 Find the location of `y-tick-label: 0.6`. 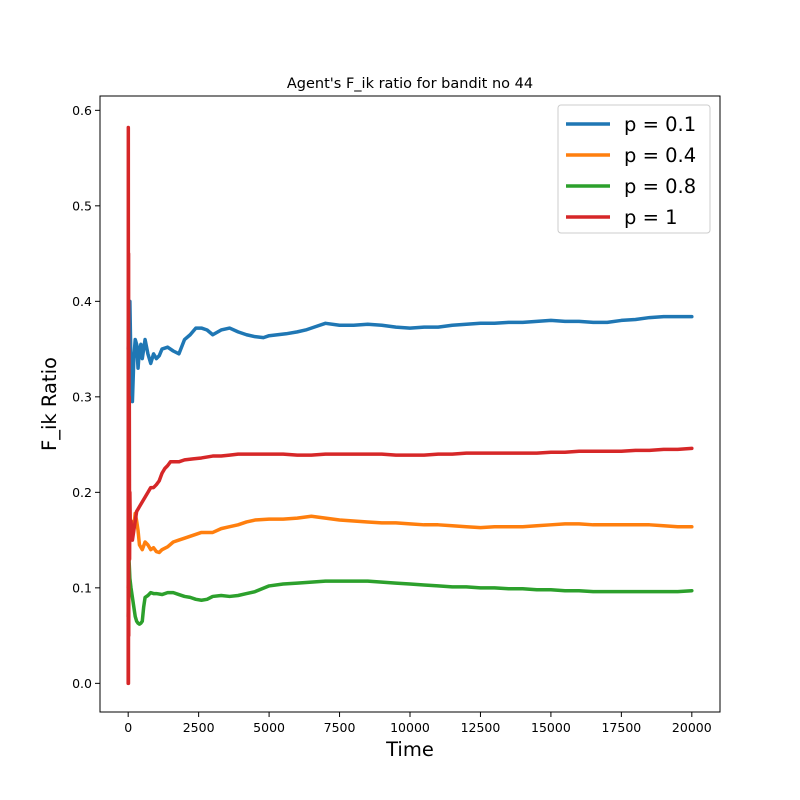

y-tick-label: 0.6 is located at coordinates (82, 110).